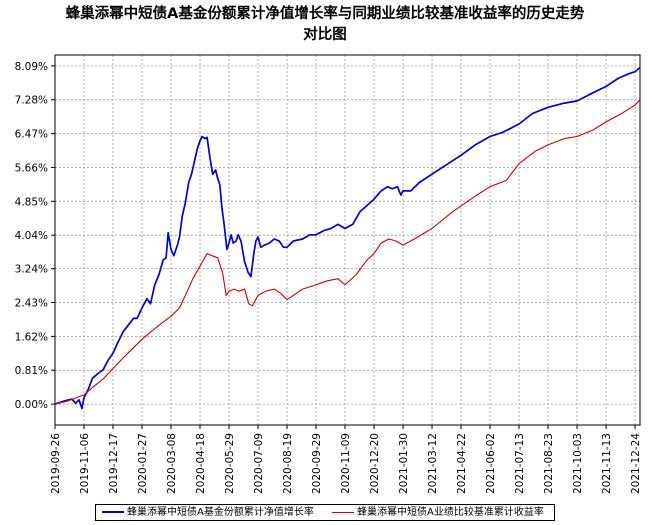  What do you see at coordinates (462, 463) in the screenshot?
I see `x-tick-label: 2021-04-22` at bounding box center [462, 463].